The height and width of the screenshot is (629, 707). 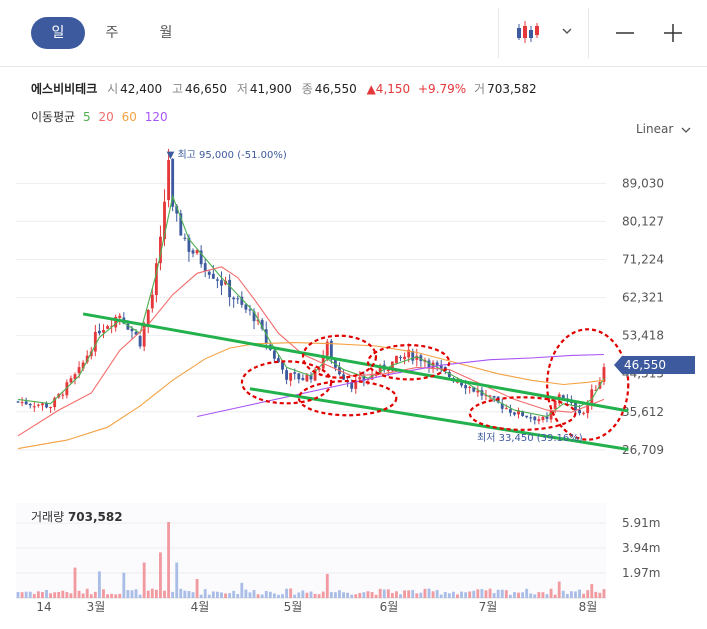 I want to click on current-price-tag, so click(x=654, y=365).